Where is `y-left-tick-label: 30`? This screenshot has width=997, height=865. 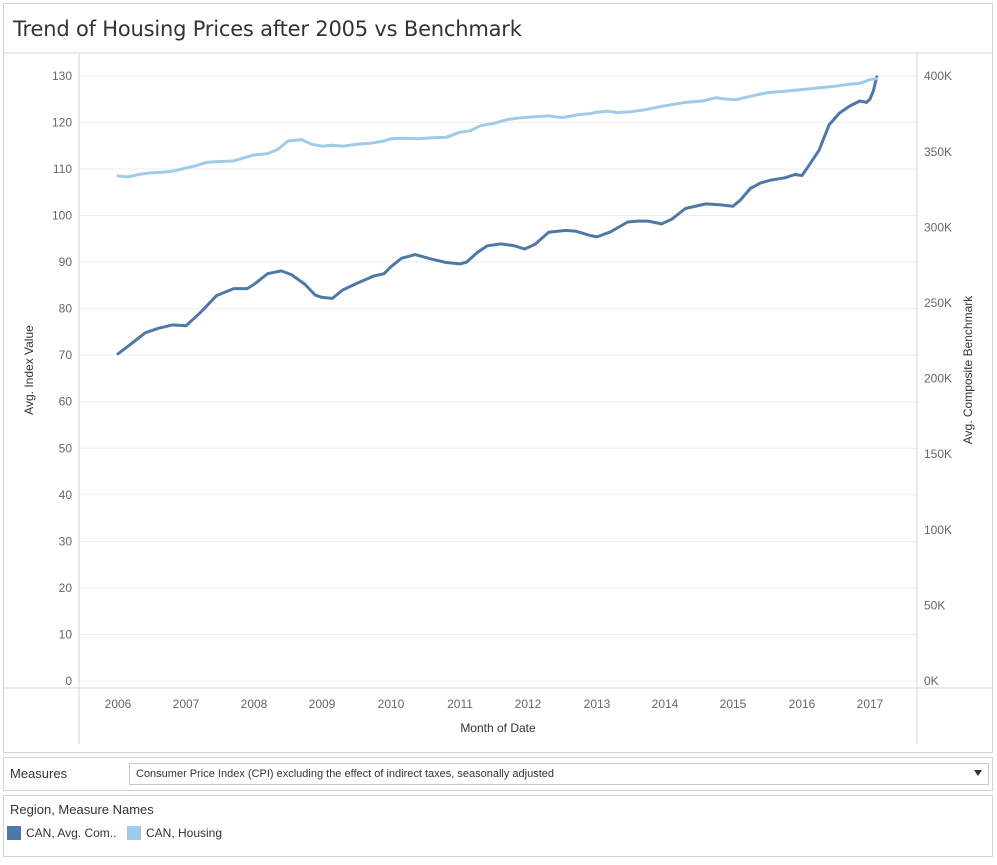 y-left-tick-label: 30 is located at coordinates (66, 541).